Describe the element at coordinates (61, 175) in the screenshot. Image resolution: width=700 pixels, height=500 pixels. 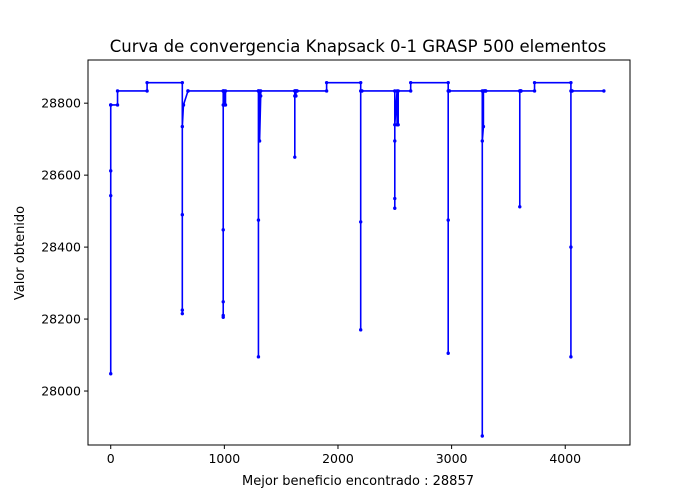
I see `y-tick-label: 28600` at that location.